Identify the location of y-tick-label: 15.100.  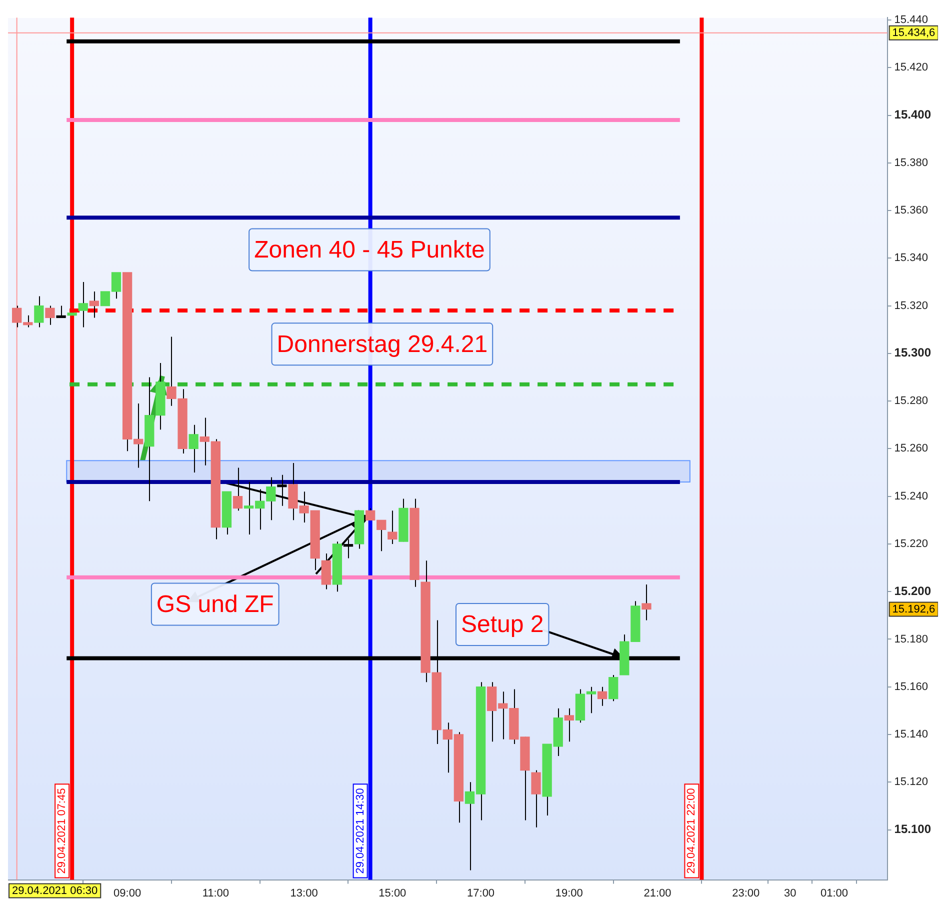
(913, 829).